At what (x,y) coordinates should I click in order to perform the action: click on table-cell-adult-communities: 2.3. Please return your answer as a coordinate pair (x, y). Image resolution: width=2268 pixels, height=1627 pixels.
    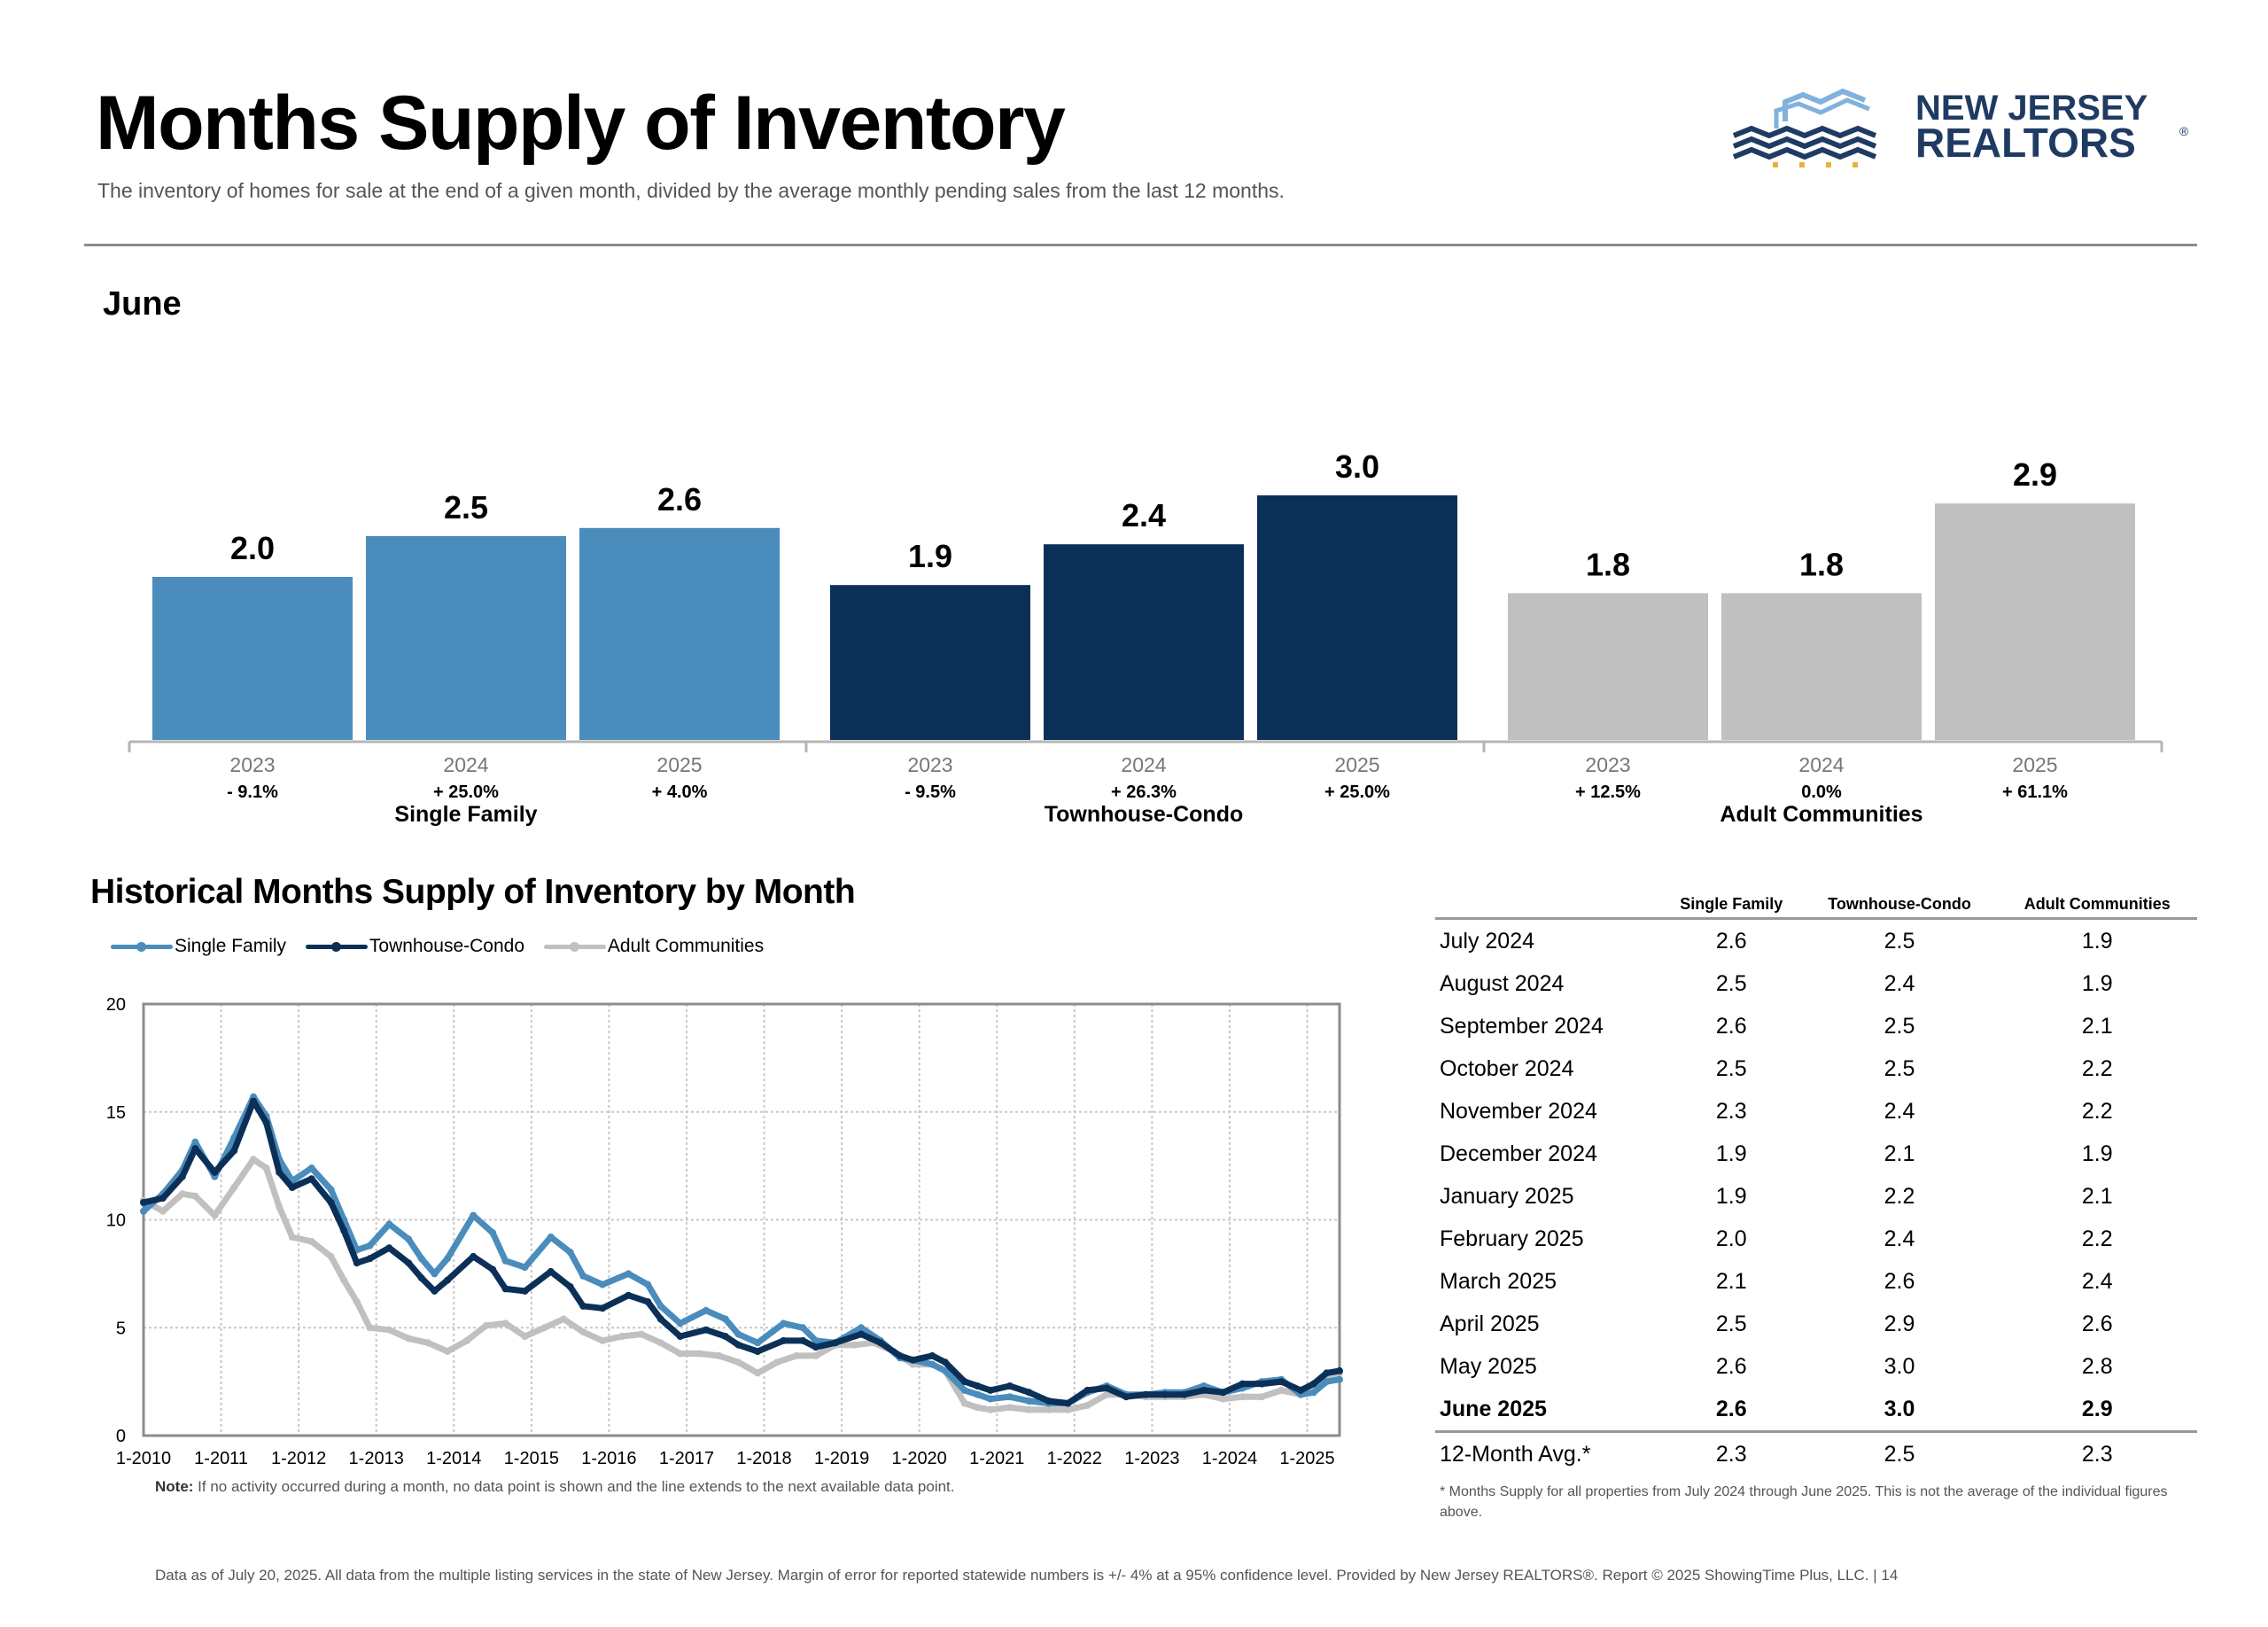
    Looking at the image, I should click on (2097, 1454).